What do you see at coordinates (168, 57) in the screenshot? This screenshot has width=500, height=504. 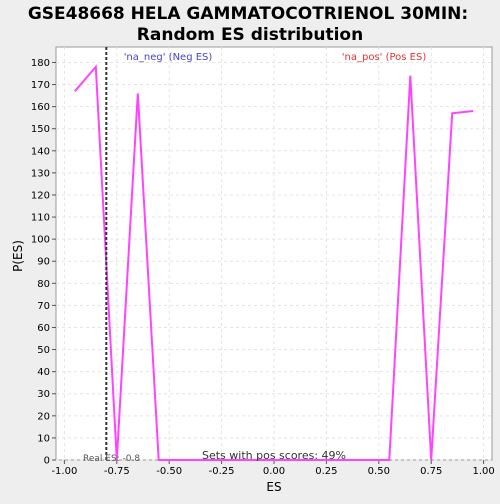 I see `neg-es-label: 'na_neg' (Neg ES)` at bounding box center [168, 57].